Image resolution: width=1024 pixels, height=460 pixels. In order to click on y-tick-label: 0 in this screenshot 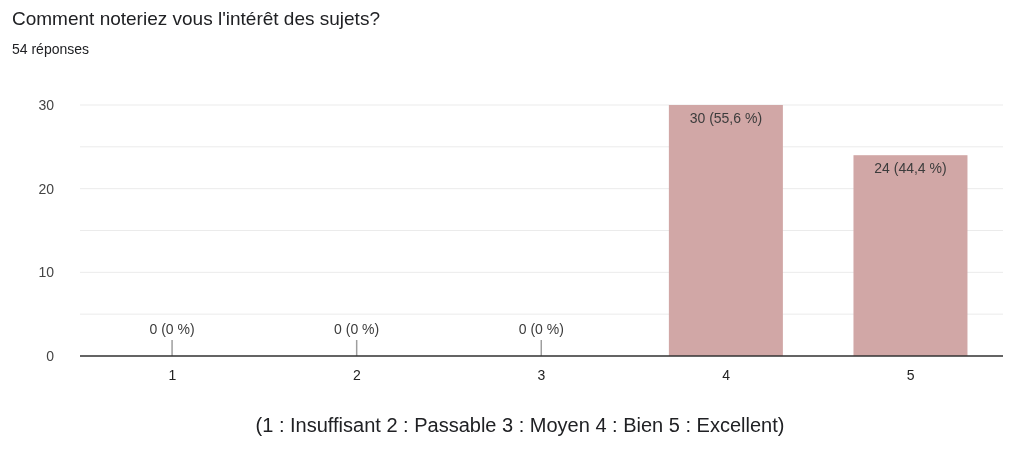, I will do `click(50, 355)`.